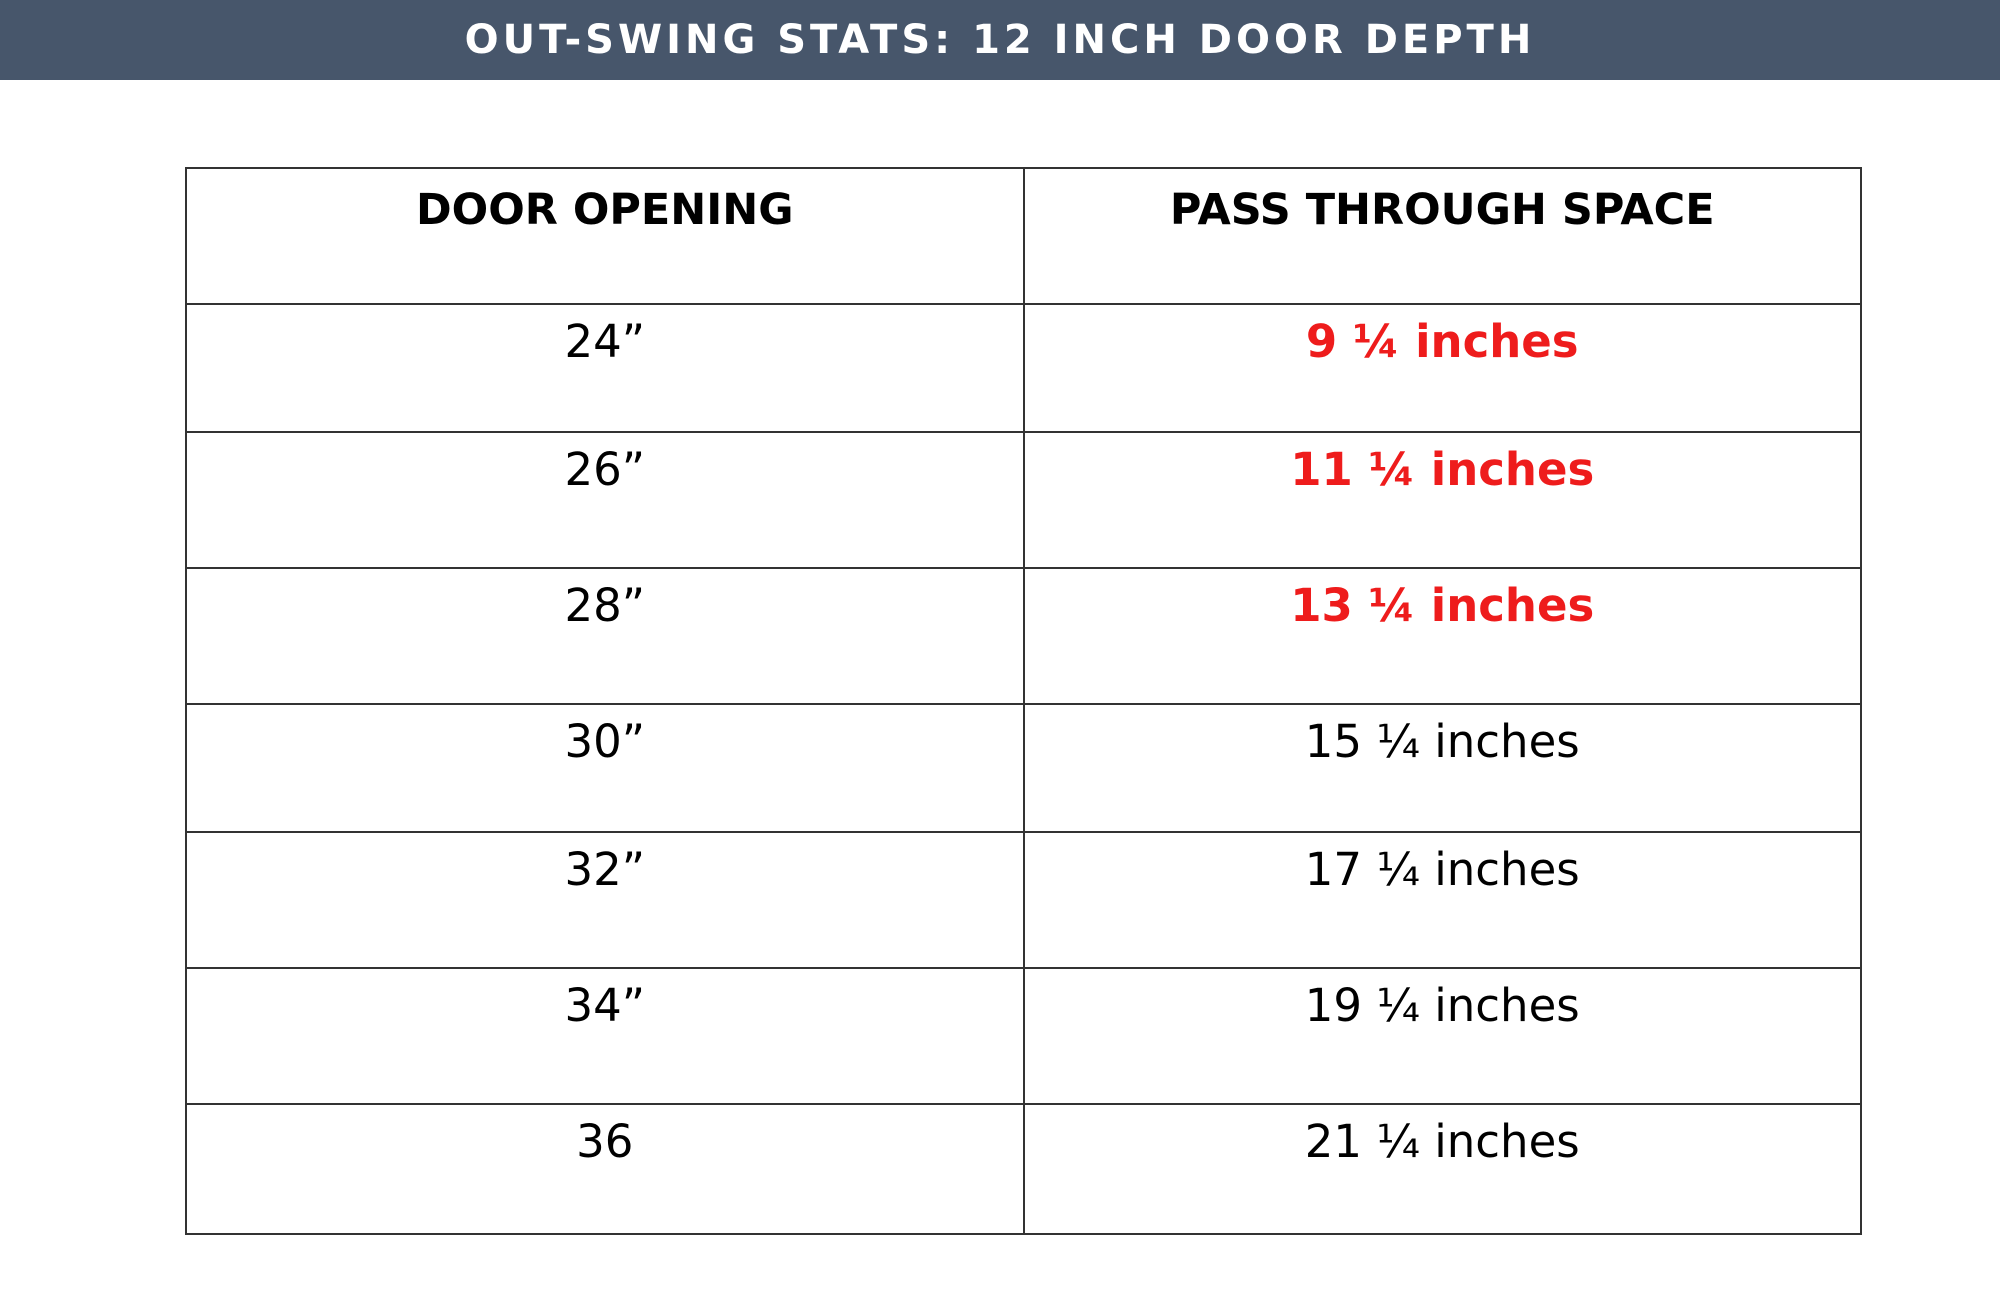  Describe the element at coordinates (605, 768) in the screenshot. I see `door-opening-cell: 30”` at that location.